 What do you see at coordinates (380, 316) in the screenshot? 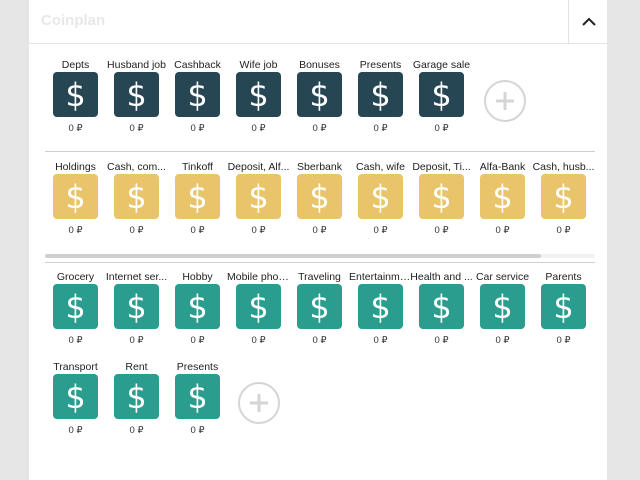
I see `expense-tile: Entertainment $ 0 ₽` at bounding box center [380, 316].